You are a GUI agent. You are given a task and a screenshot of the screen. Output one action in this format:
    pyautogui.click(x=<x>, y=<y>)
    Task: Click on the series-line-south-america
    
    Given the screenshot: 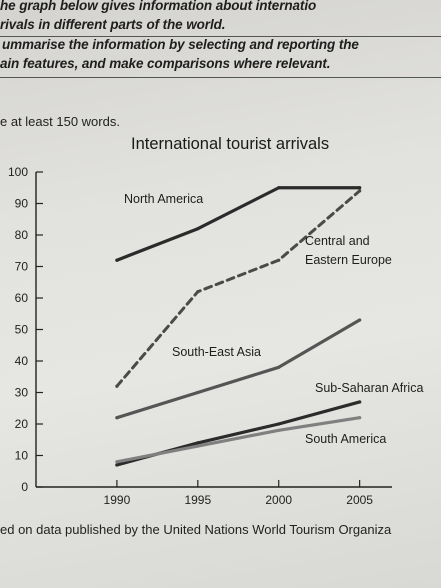 What is the action you would take?
    pyautogui.click(x=238, y=440)
    